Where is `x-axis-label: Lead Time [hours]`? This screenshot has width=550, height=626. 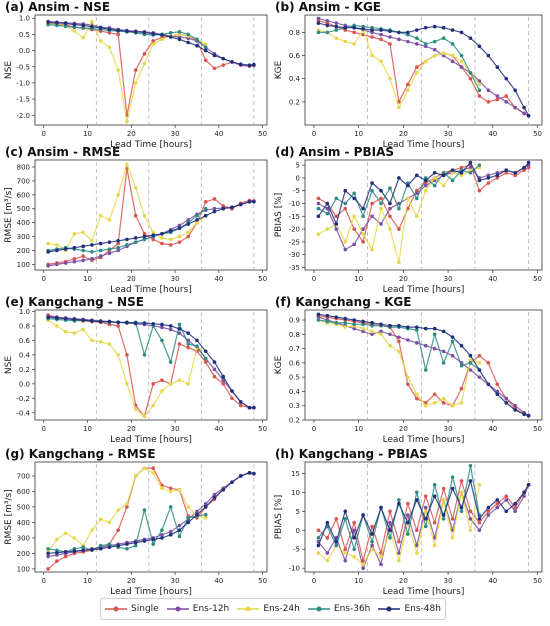
x-axis-label: Lead Time [hours] is located at coordinates (424, 592).